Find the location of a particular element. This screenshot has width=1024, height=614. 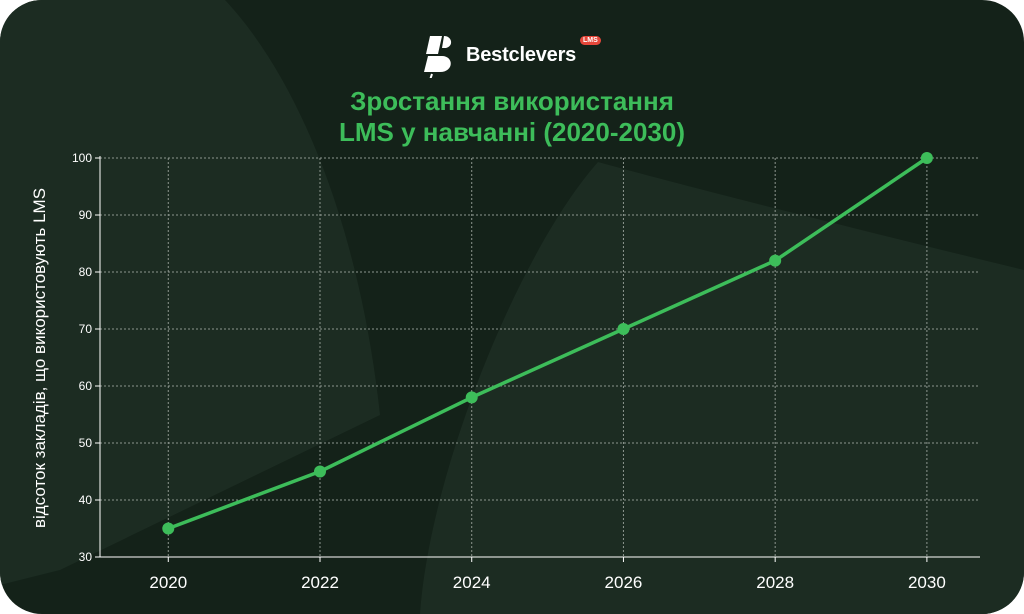

y-tick-label: 60 is located at coordinates (86, 386).